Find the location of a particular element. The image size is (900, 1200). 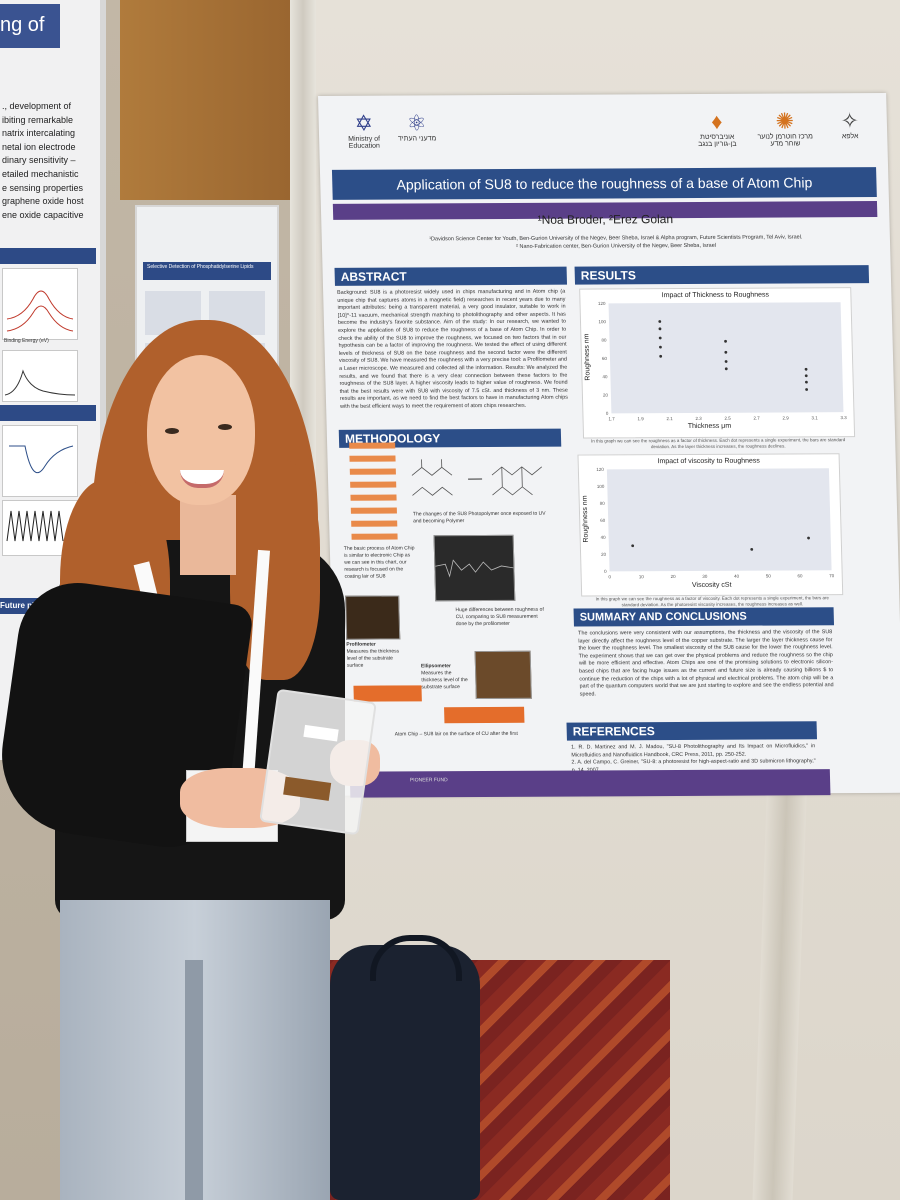

process-flow is located at coordinates (373, 494).